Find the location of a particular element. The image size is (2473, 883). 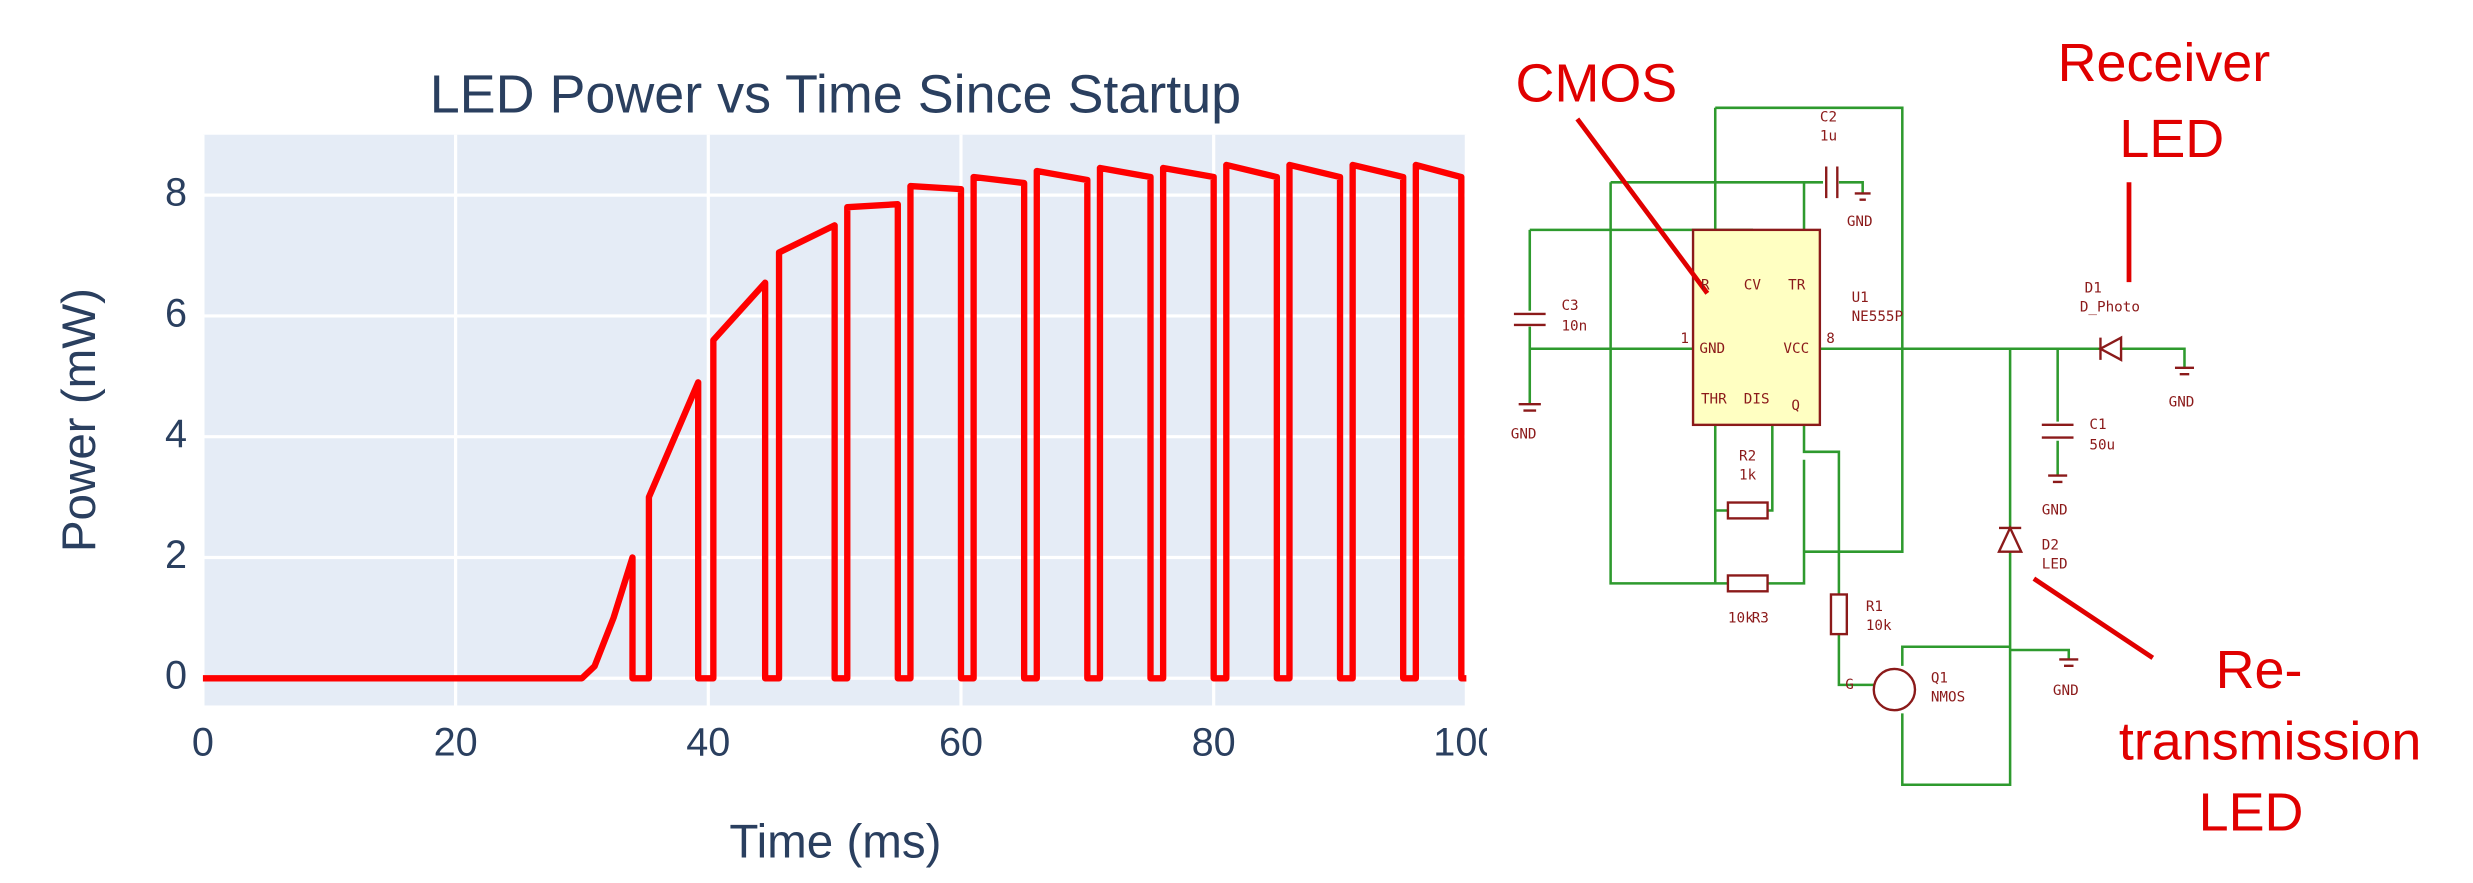

annotation: Re- is located at coordinates (2259, 670).